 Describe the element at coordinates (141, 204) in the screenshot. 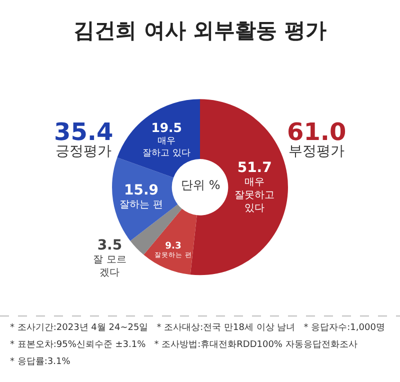

I see `slice-label: 잘하는 편` at that location.